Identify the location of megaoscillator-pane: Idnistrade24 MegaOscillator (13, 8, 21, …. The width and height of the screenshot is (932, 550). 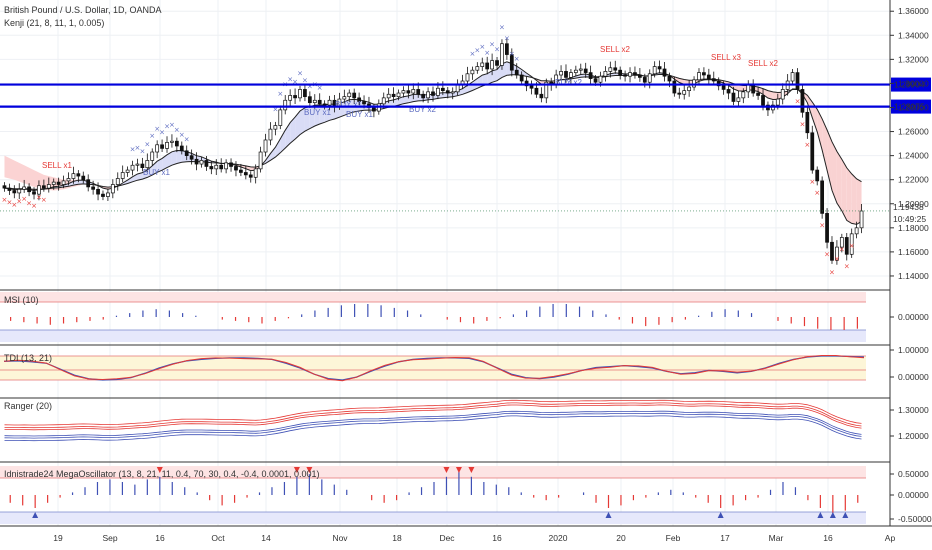
(433, 495).